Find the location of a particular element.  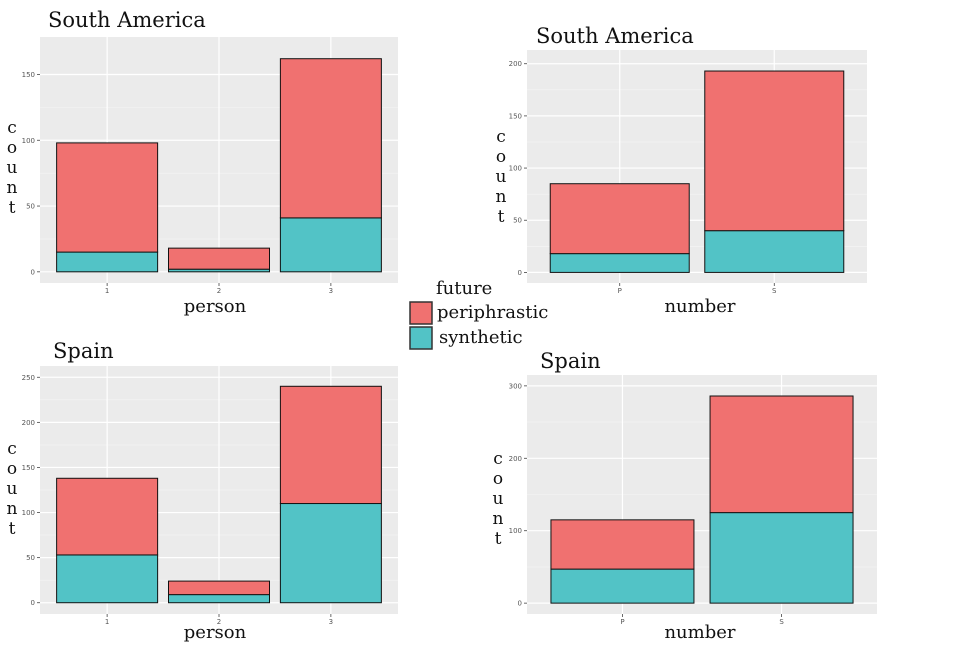

legend: future periphrastic synthetic is located at coordinates (478, 314).